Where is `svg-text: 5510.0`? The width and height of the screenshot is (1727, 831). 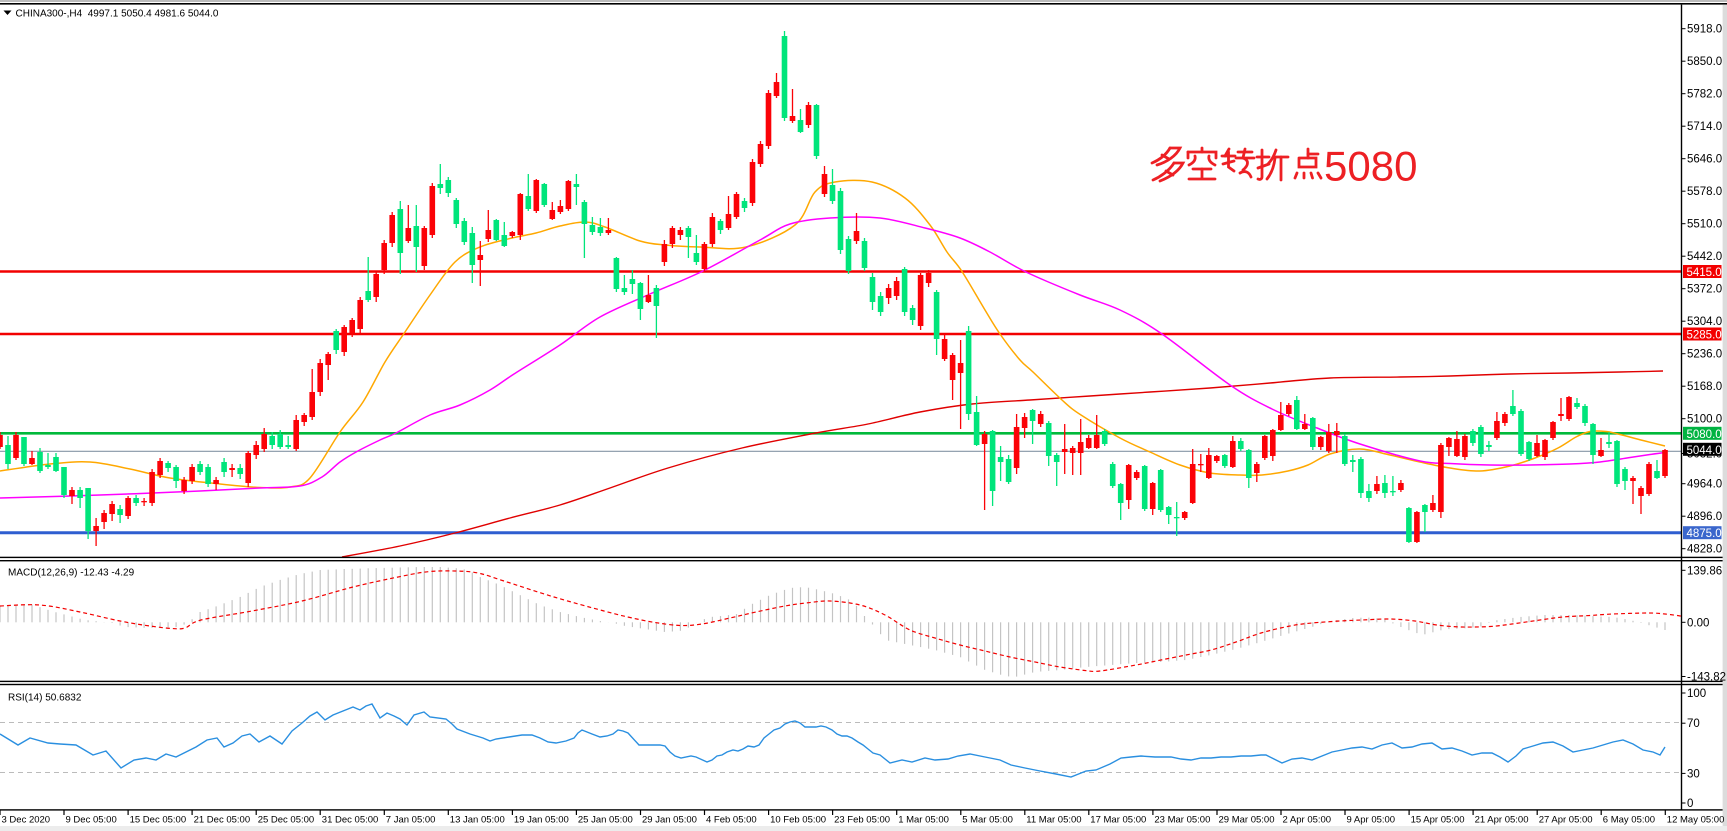 svg-text: 5510.0 is located at coordinates (1704, 225).